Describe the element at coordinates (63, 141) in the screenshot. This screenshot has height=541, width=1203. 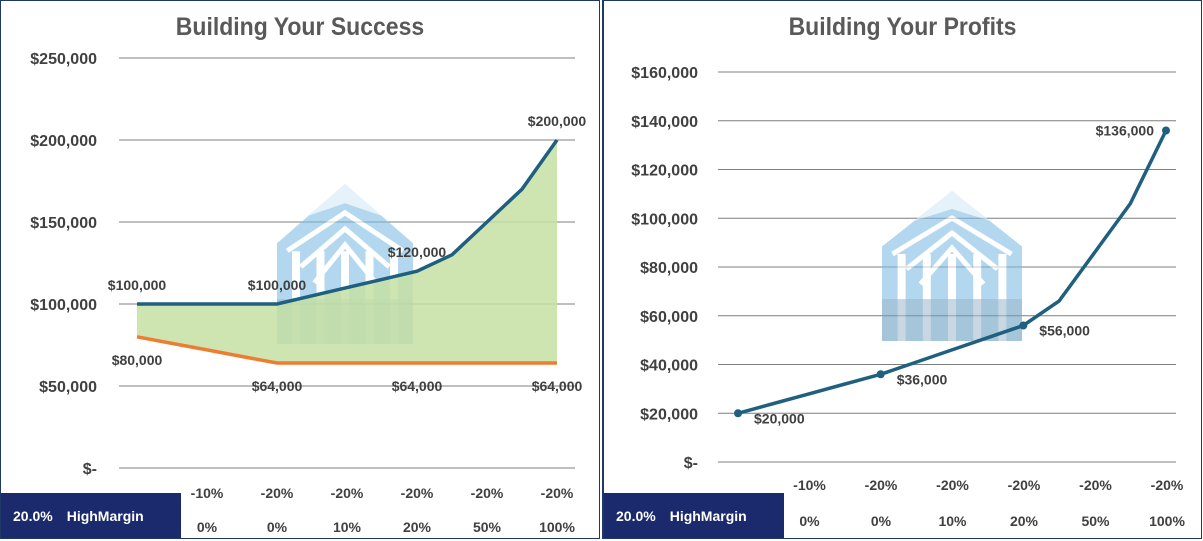
I see `y-tick-label: $200,000` at that location.